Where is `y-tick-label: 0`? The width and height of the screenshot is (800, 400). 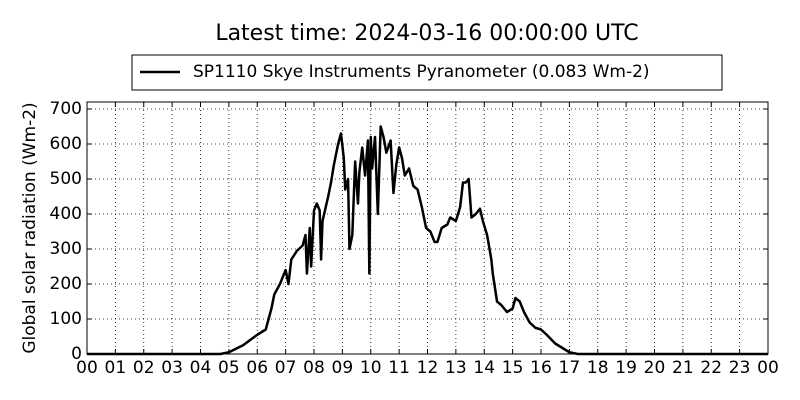
y-tick-label: 0 is located at coordinates (76, 354).